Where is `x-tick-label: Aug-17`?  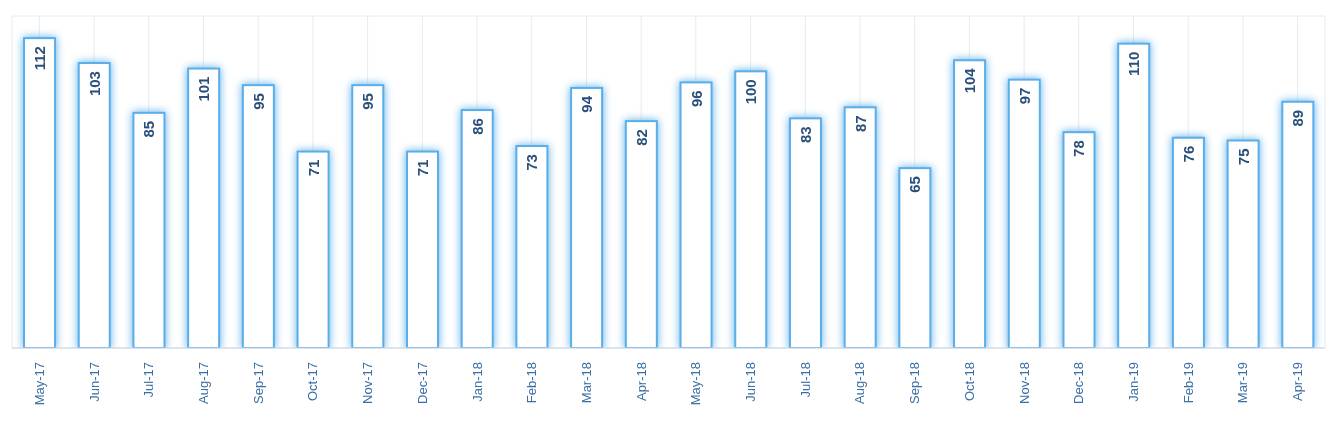
x-tick-label: Aug-17 is located at coordinates (203, 383).